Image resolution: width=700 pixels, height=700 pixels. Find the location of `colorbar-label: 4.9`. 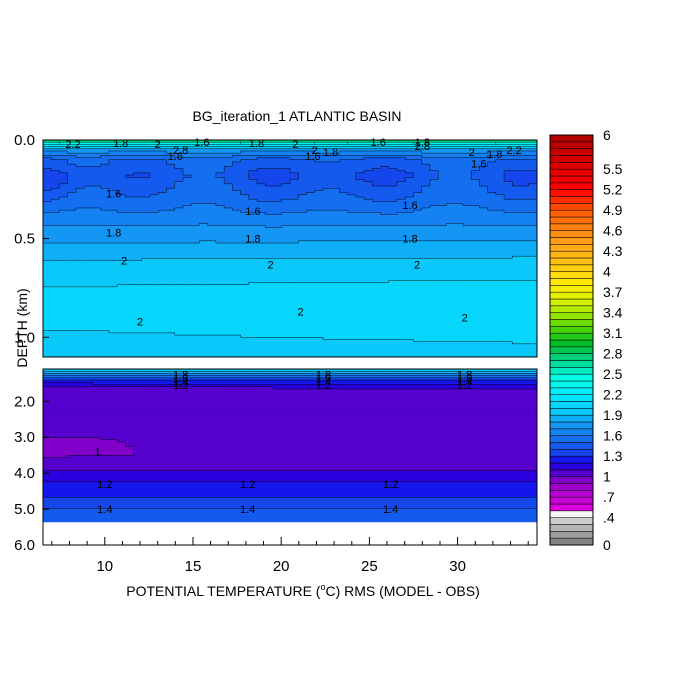

colorbar-label: 4.9 is located at coordinates (613, 210).